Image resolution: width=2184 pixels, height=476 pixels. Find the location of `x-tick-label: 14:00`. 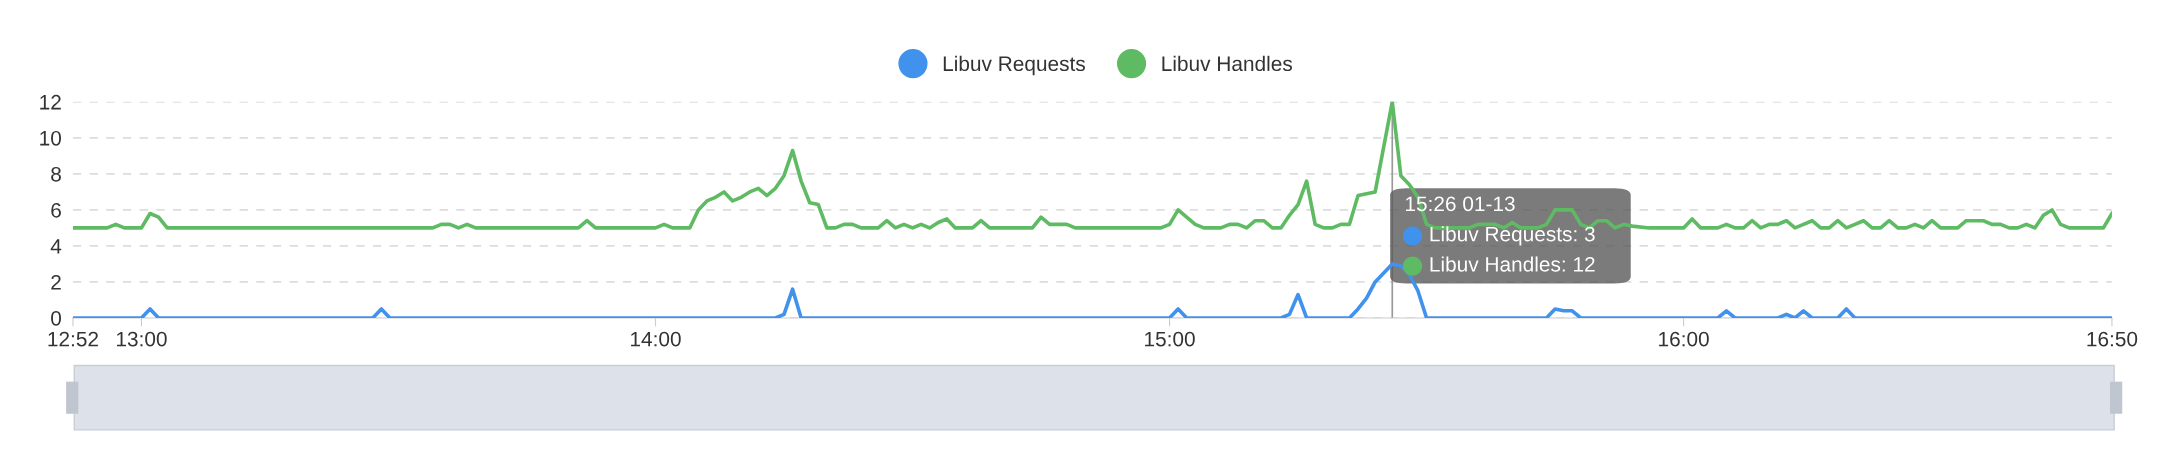

x-tick-label: 14:00 is located at coordinates (656, 339).